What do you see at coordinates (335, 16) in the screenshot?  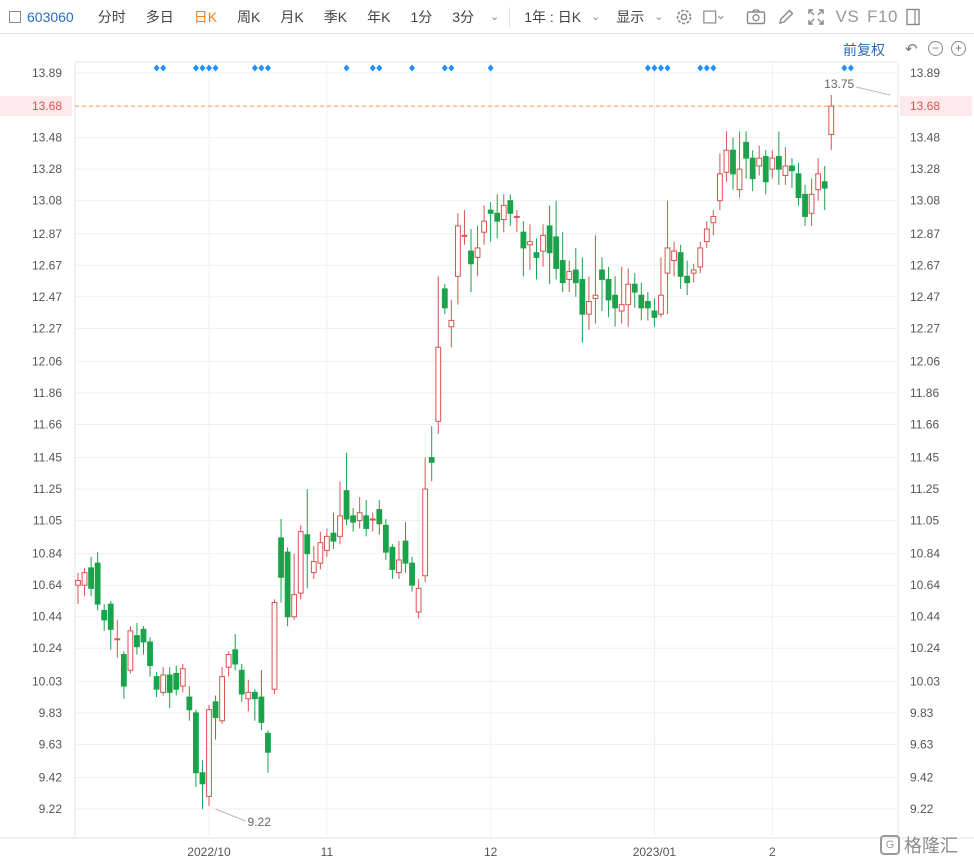 I see `tab-quarterly-k: 季K` at bounding box center [335, 16].